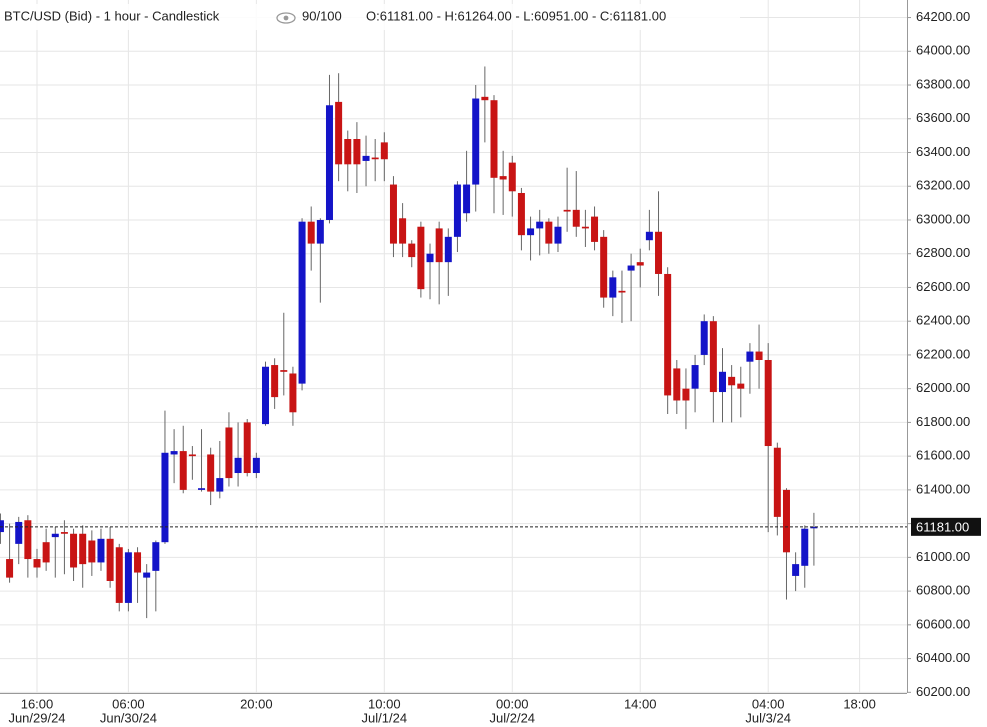 Image resolution: width=987 pixels, height=727 pixels. What do you see at coordinates (943, 16) in the screenshot?
I see `y-tick-label: 64200.00` at bounding box center [943, 16].